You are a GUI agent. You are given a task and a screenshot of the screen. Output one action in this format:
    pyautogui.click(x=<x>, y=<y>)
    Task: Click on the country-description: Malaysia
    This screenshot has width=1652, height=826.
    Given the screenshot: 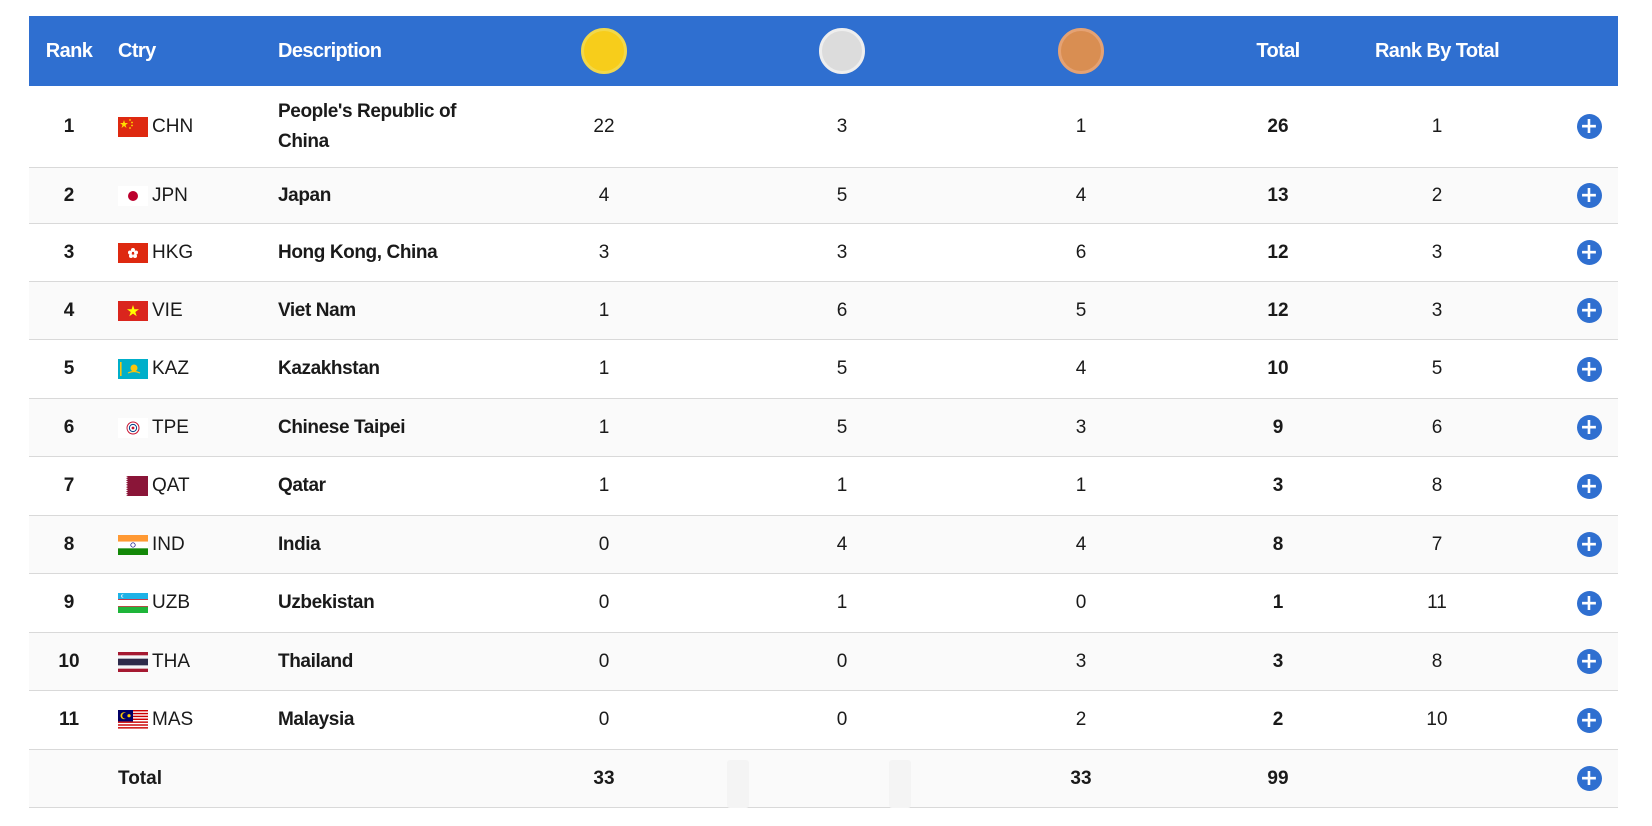 What is the action you would take?
    pyautogui.click(x=316, y=719)
    